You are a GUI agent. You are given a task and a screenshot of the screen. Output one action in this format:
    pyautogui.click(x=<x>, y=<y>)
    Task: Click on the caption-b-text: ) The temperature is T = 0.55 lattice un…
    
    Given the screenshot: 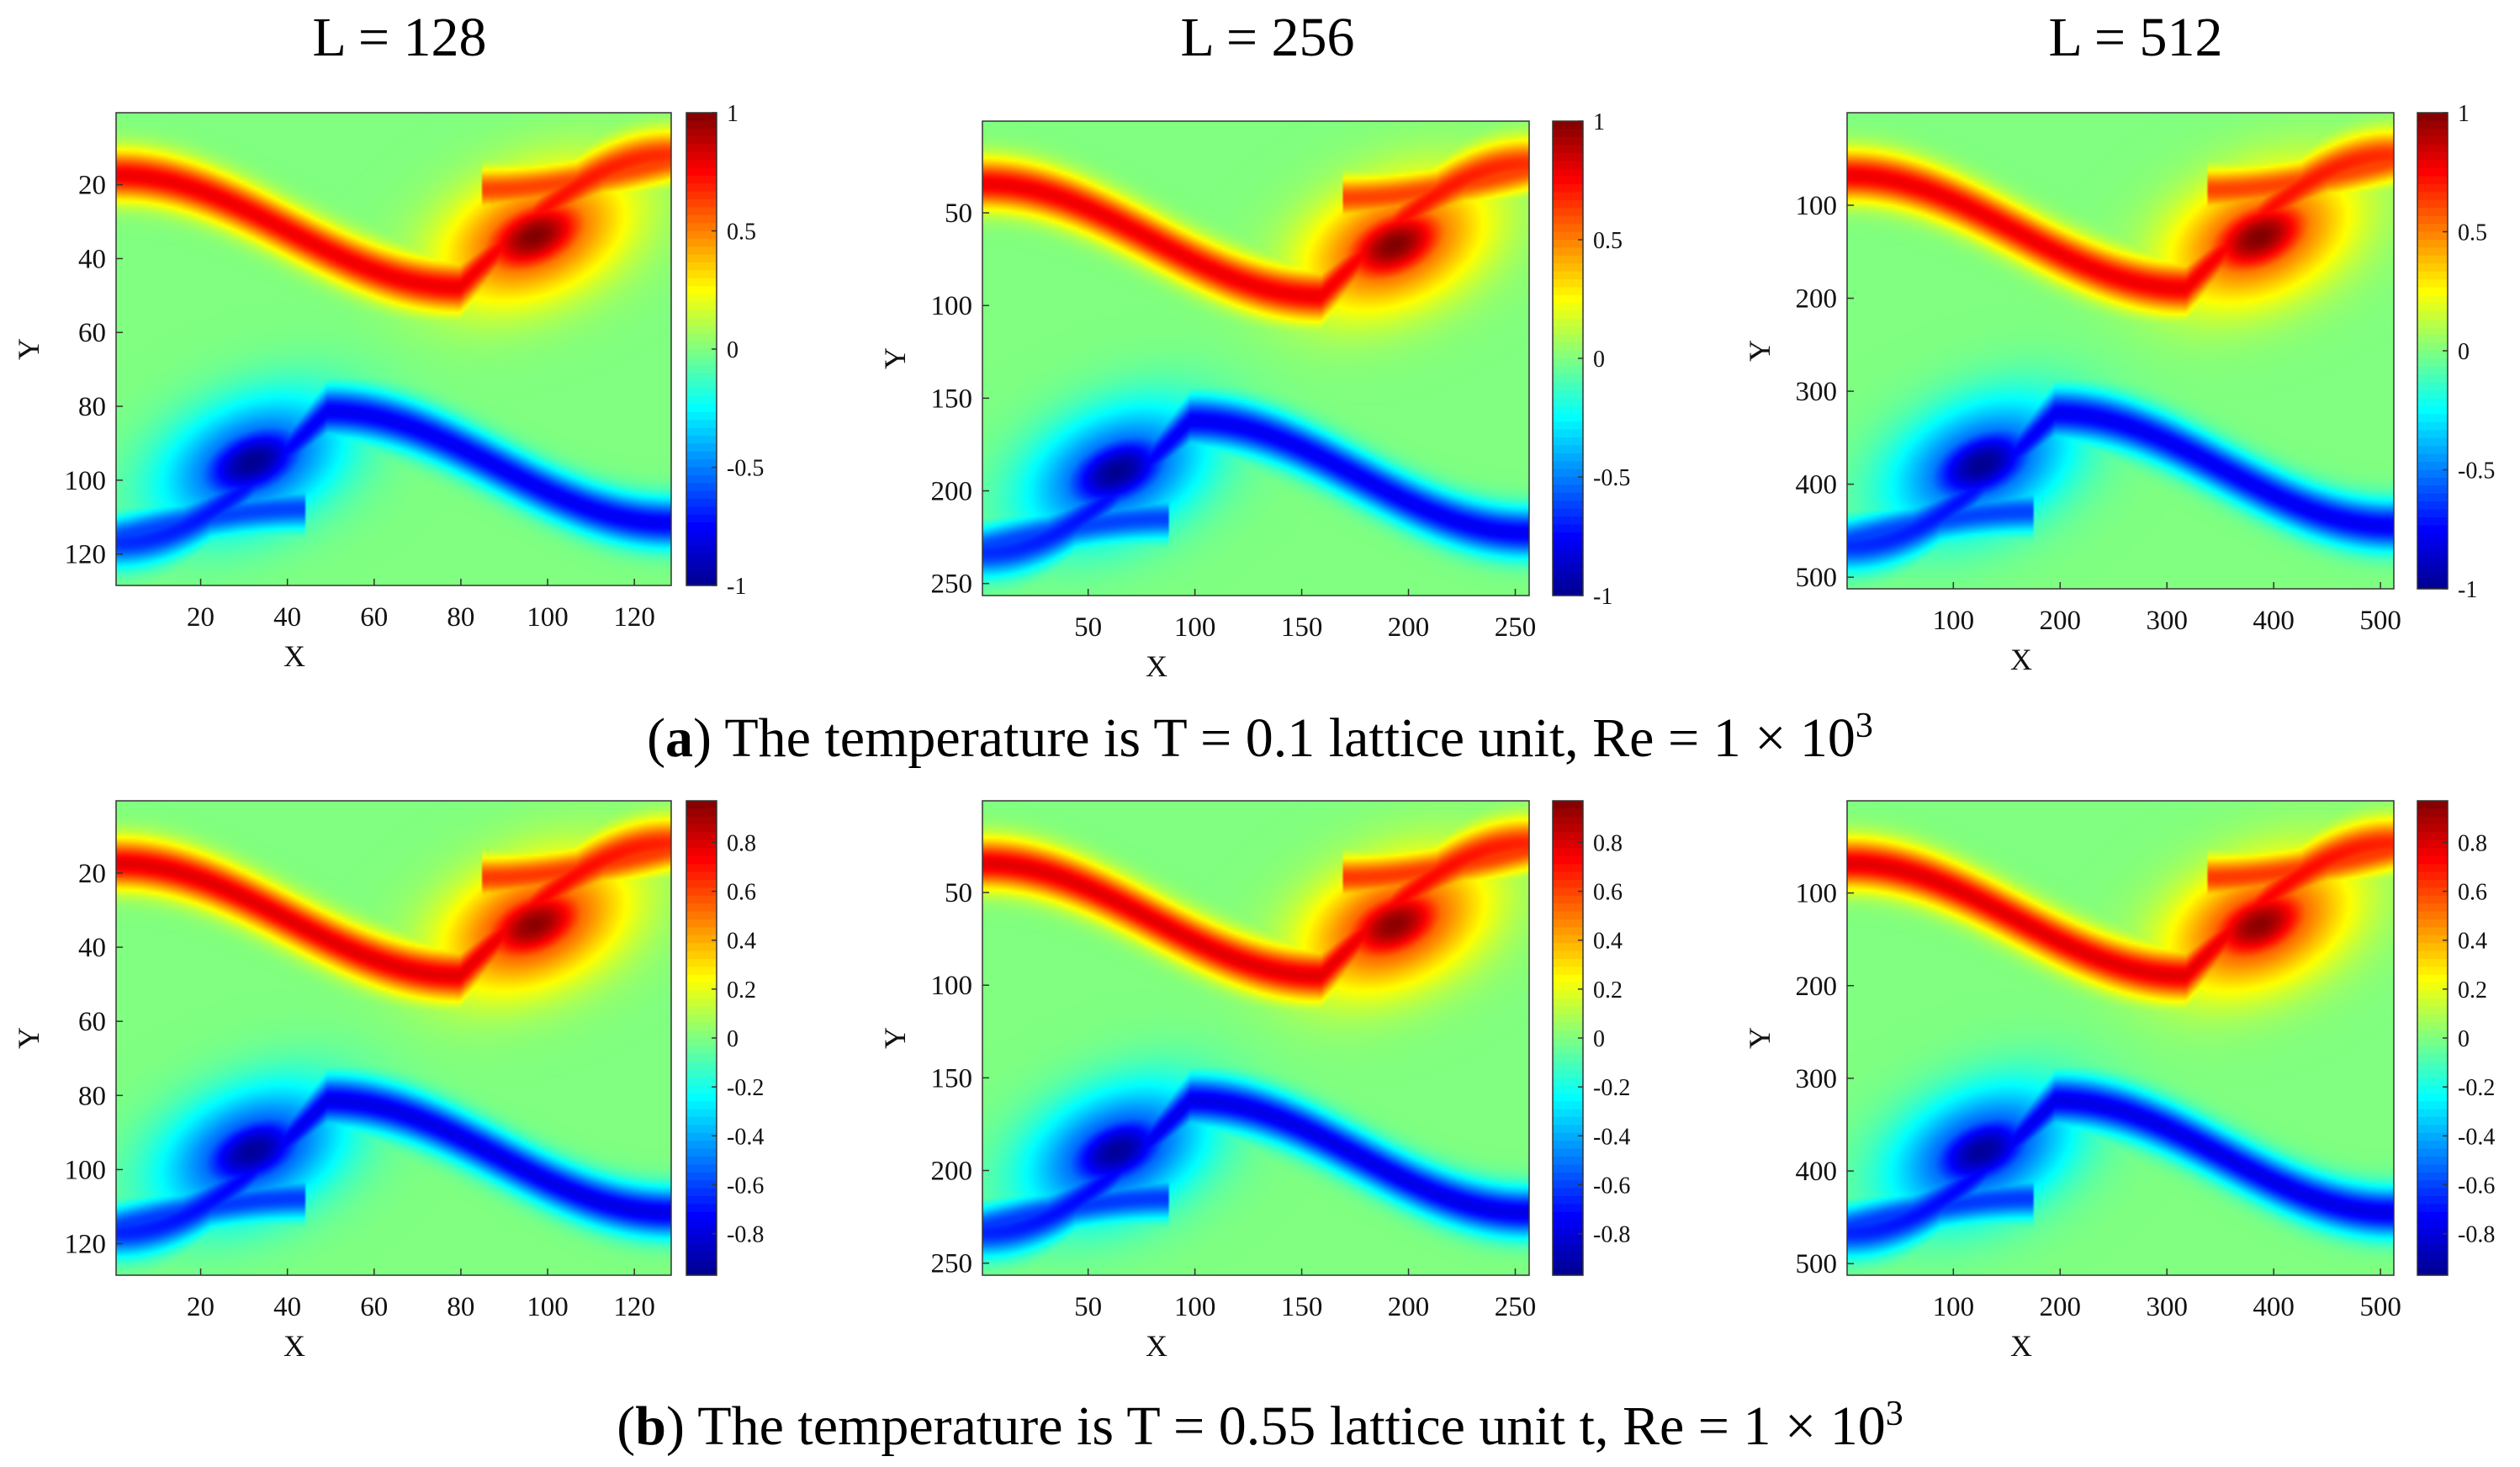 What is the action you would take?
    pyautogui.click(x=1275, y=1426)
    